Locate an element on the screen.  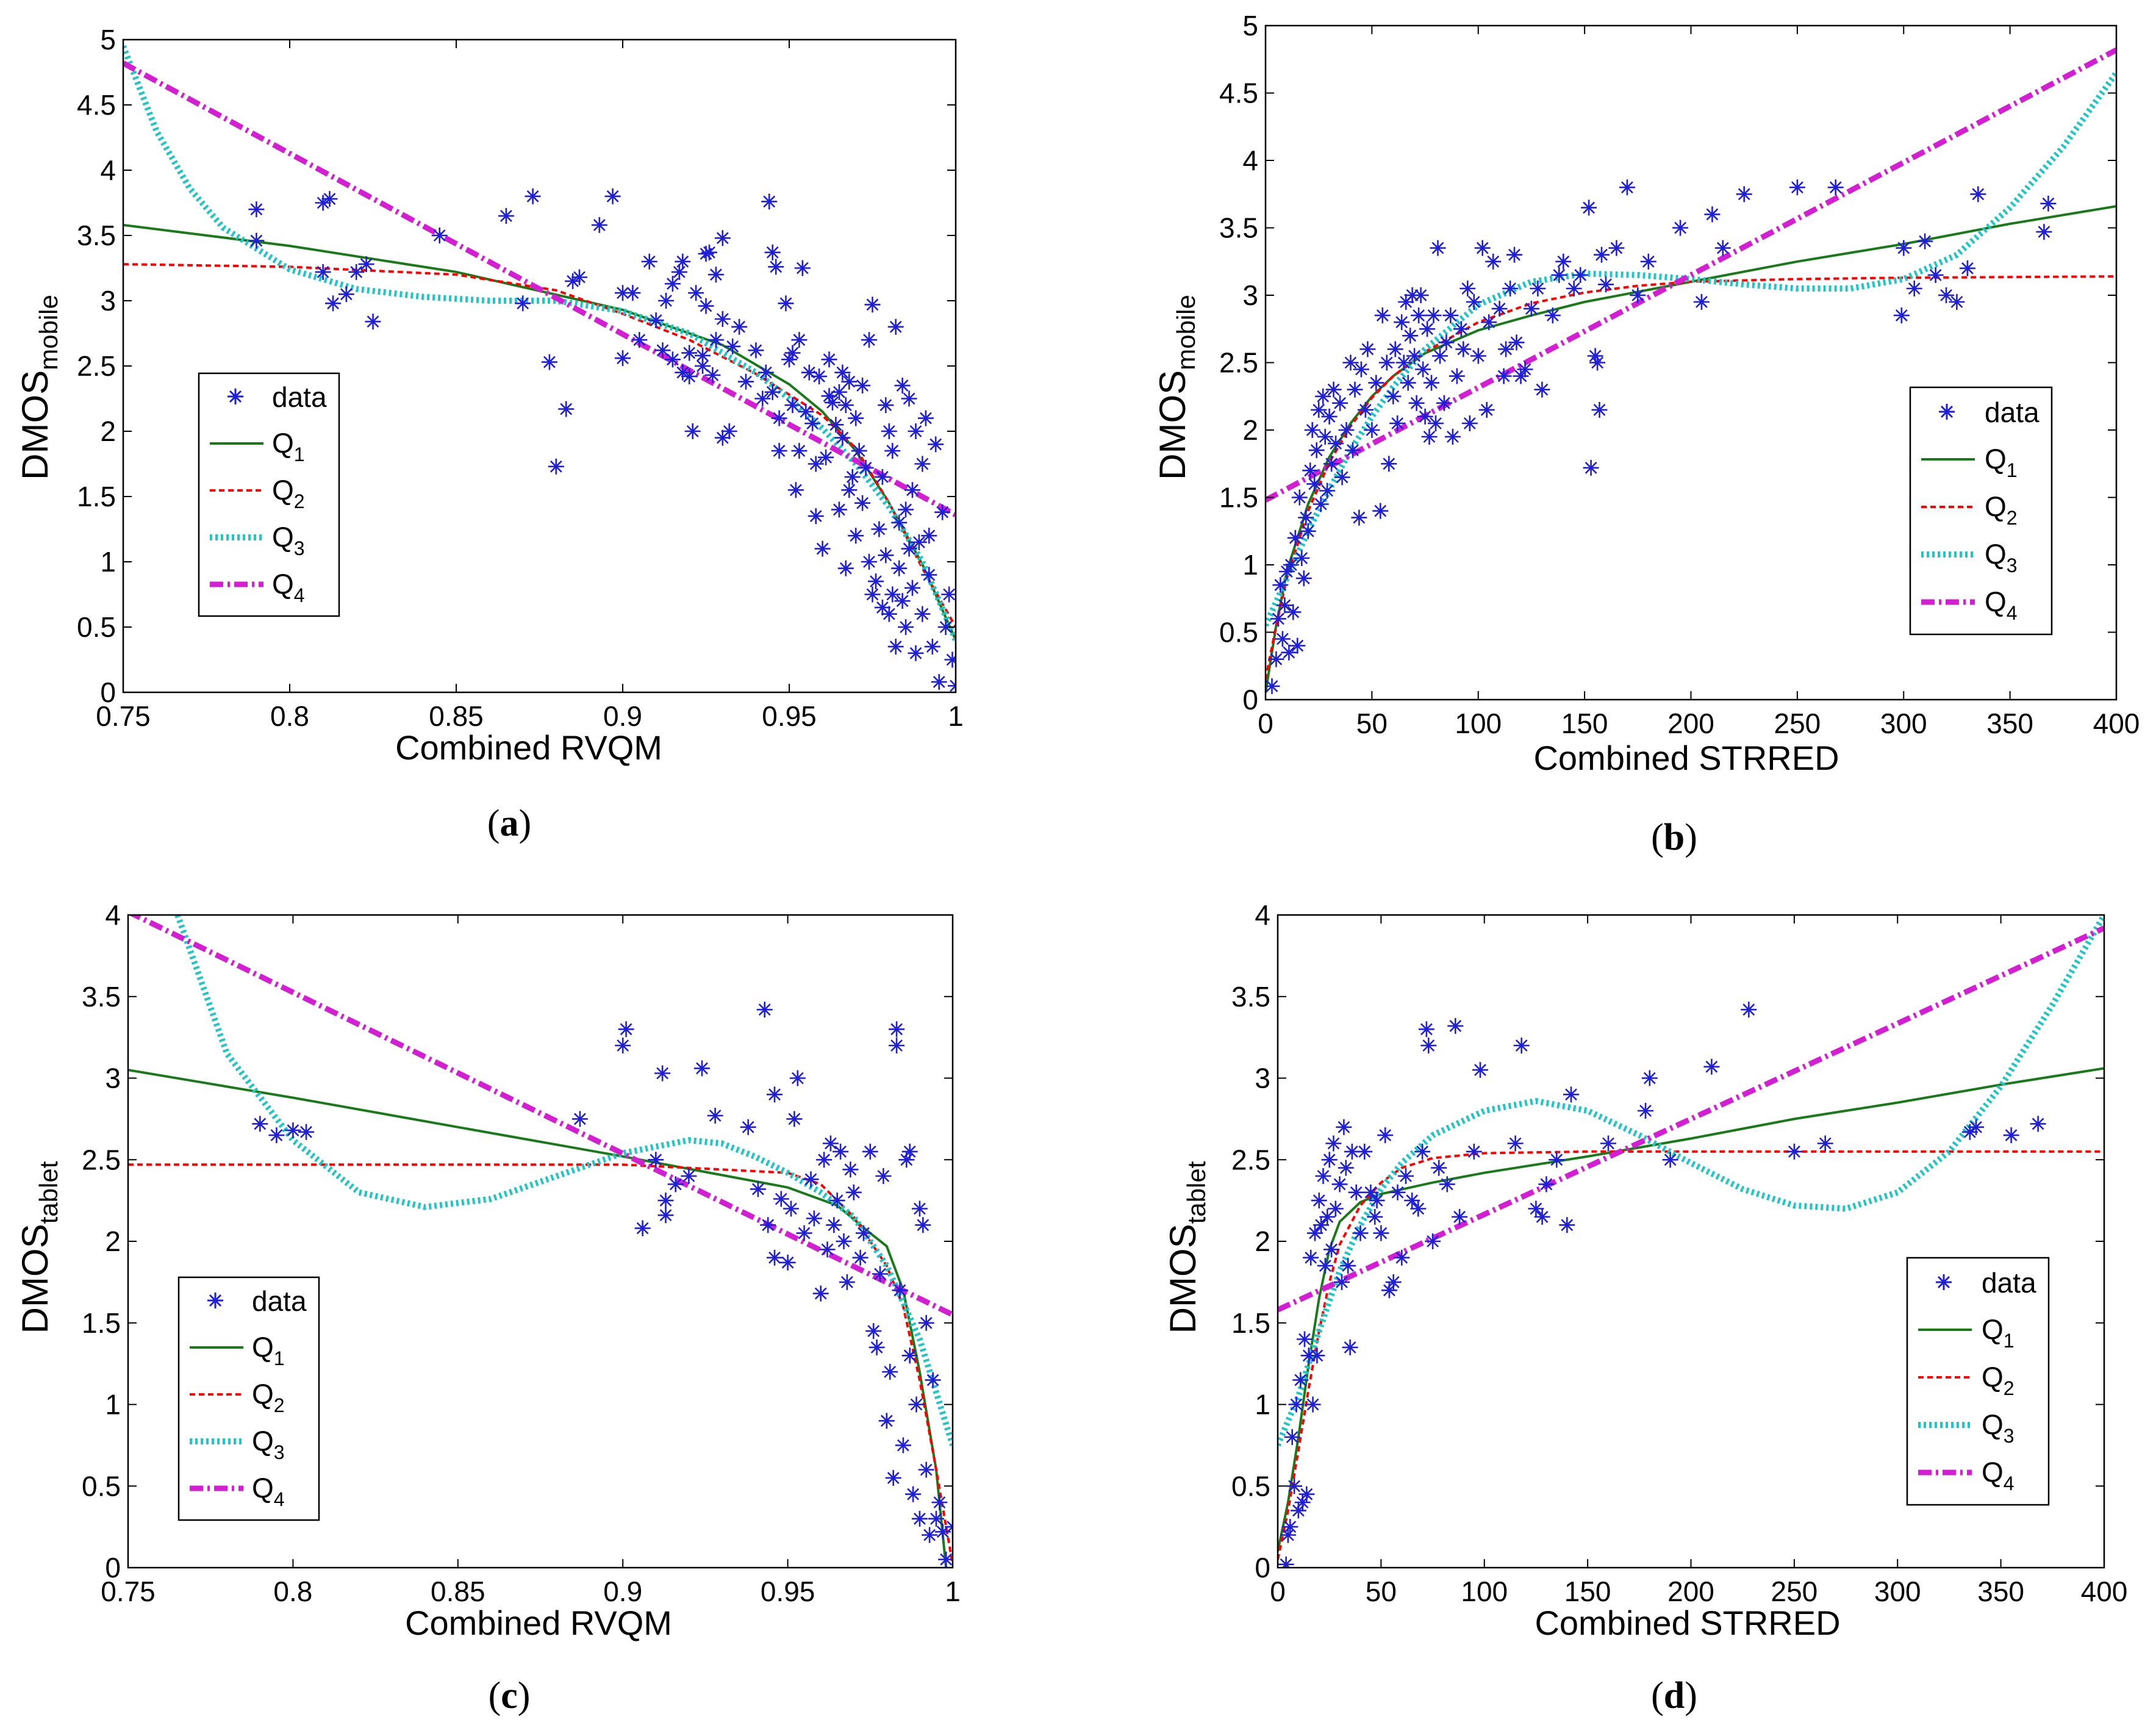
panel-d-legend-Q2-label: Q2 is located at coordinates (1998, 1380).